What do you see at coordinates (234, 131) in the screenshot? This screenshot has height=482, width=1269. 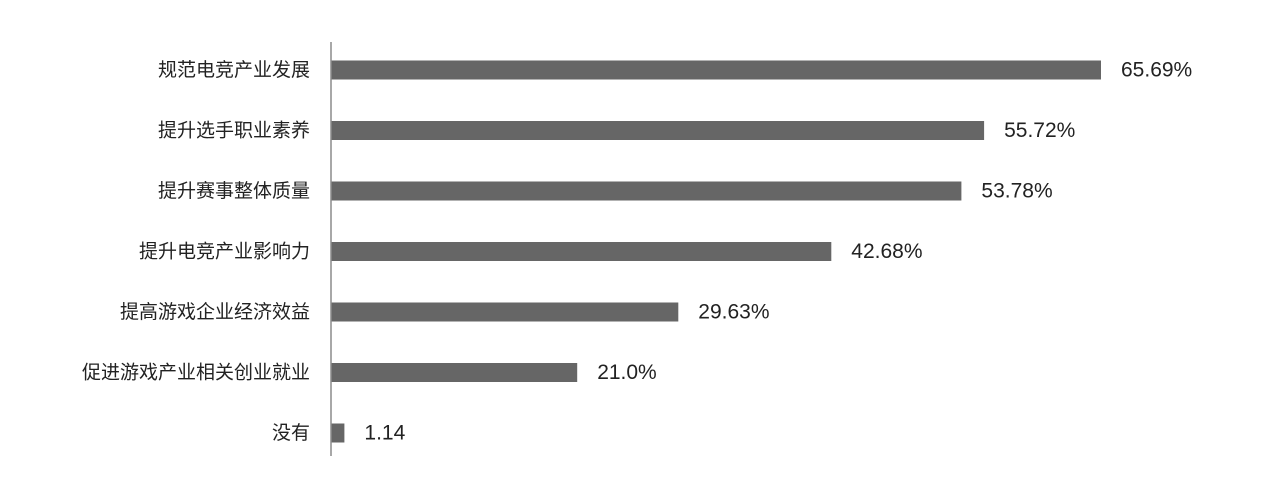 I see `category-label: 提升选手职业素养` at bounding box center [234, 131].